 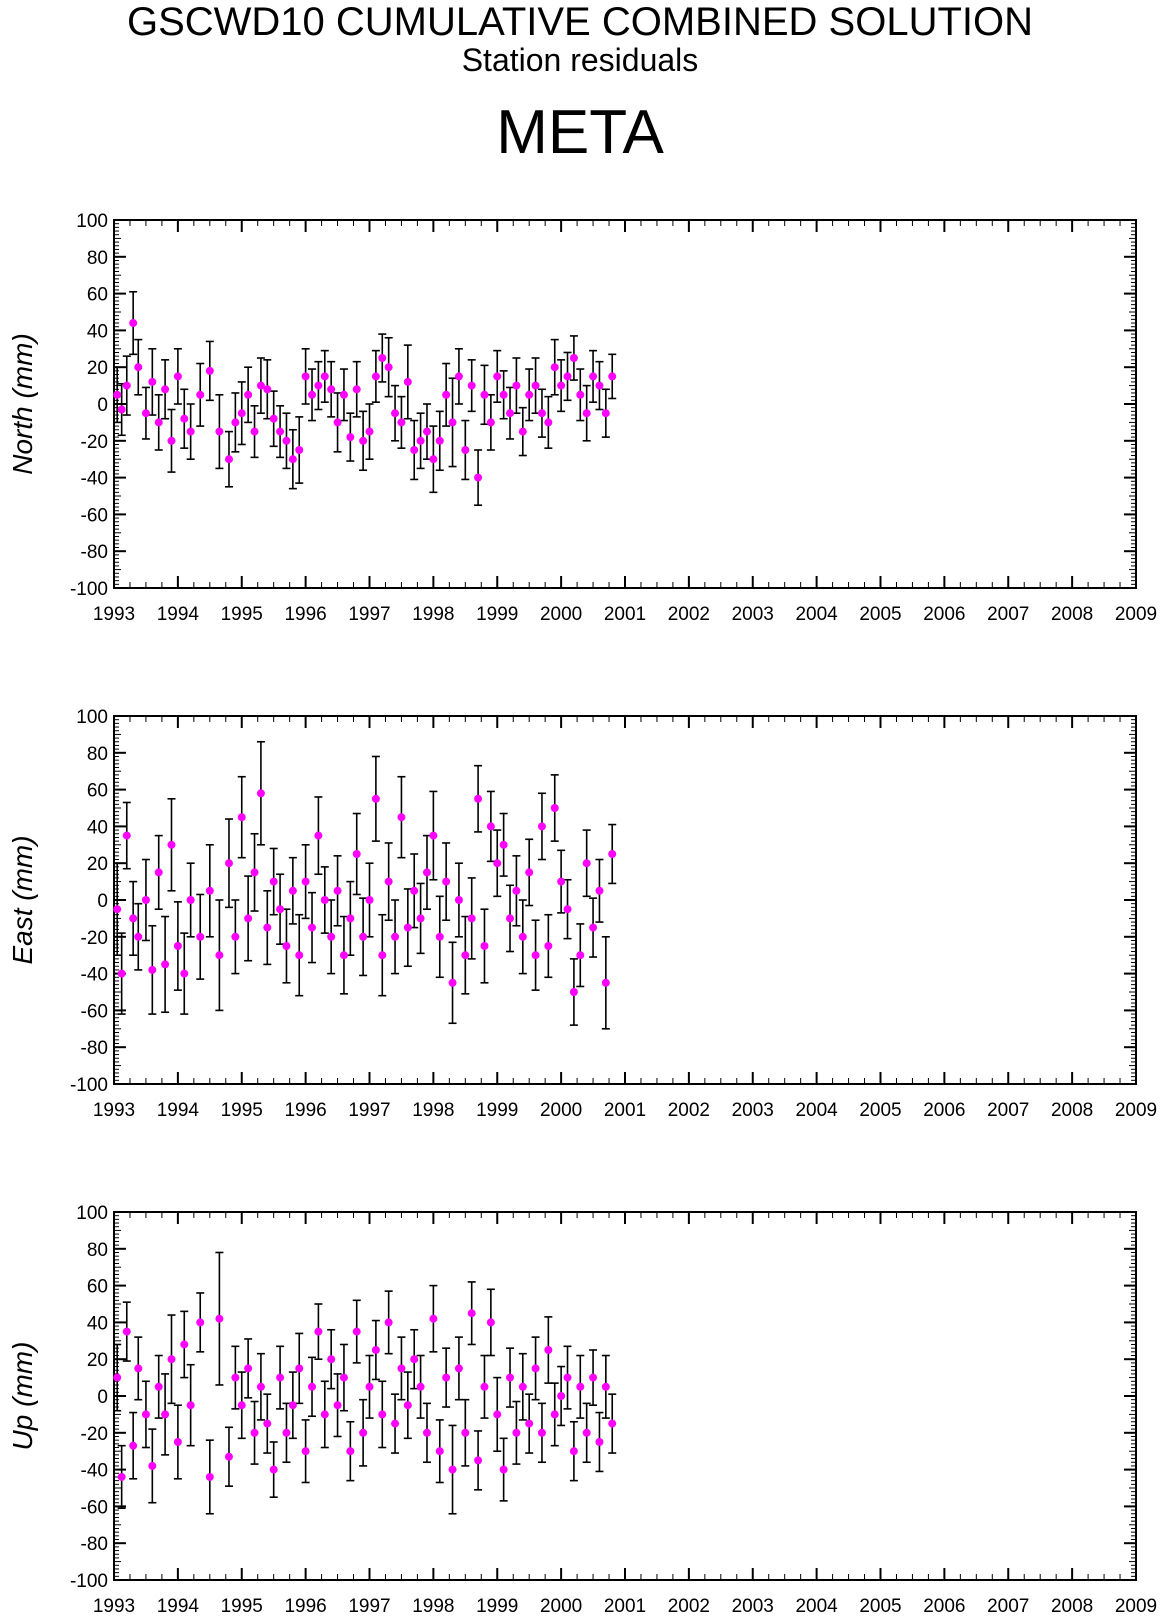 I want to click on north-x-tick-label: 2008, so click(x=1072, y=614).